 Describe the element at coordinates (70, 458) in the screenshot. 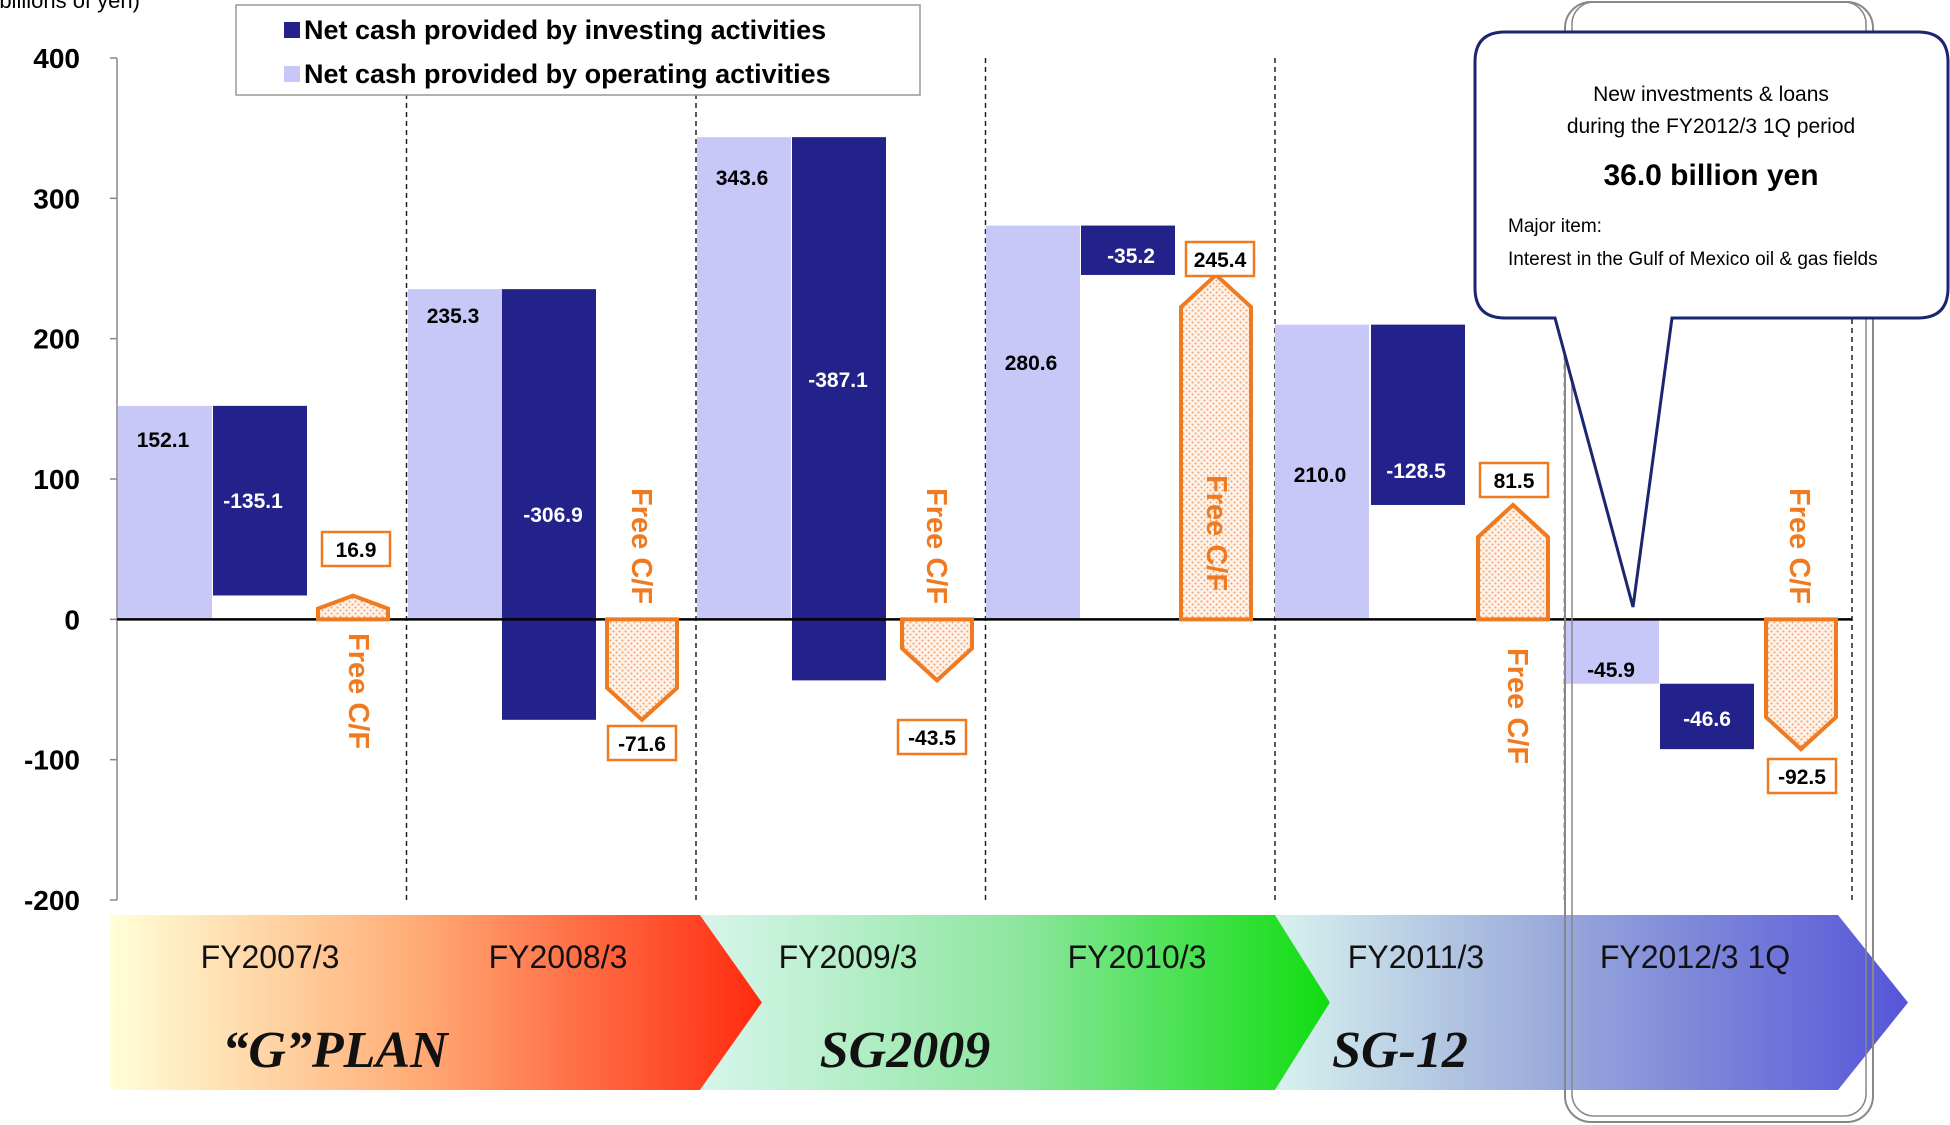

I see `y-axis: 400 300 200 100 0 -100 -200 (billions of yen)` at that location.